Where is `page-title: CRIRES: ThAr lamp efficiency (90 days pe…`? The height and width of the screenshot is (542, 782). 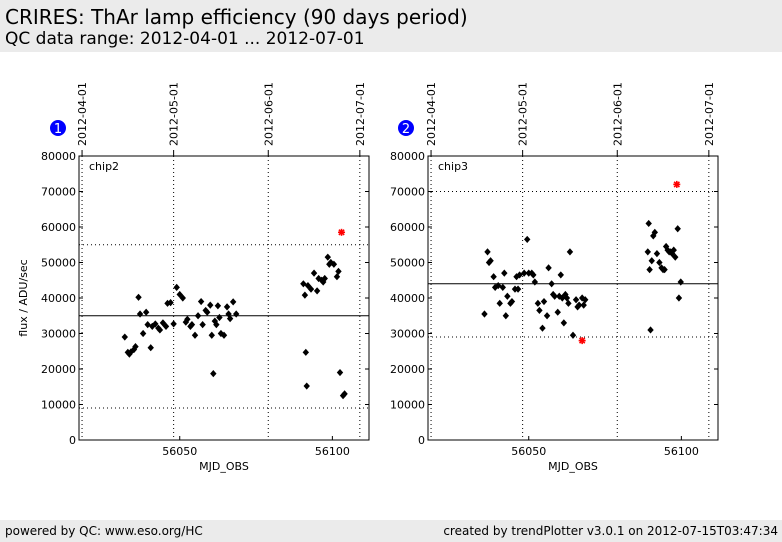 page-title: CRIRES: ThAr lamp efficiency (90 days pe… is located at coordinates (236, 17).